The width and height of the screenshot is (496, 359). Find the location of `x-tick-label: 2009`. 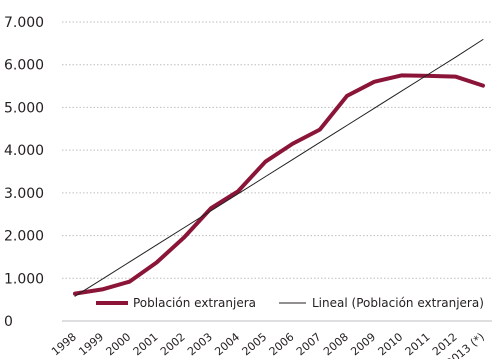

x-tick-label: 2009 is located at coordinates (363, 344).